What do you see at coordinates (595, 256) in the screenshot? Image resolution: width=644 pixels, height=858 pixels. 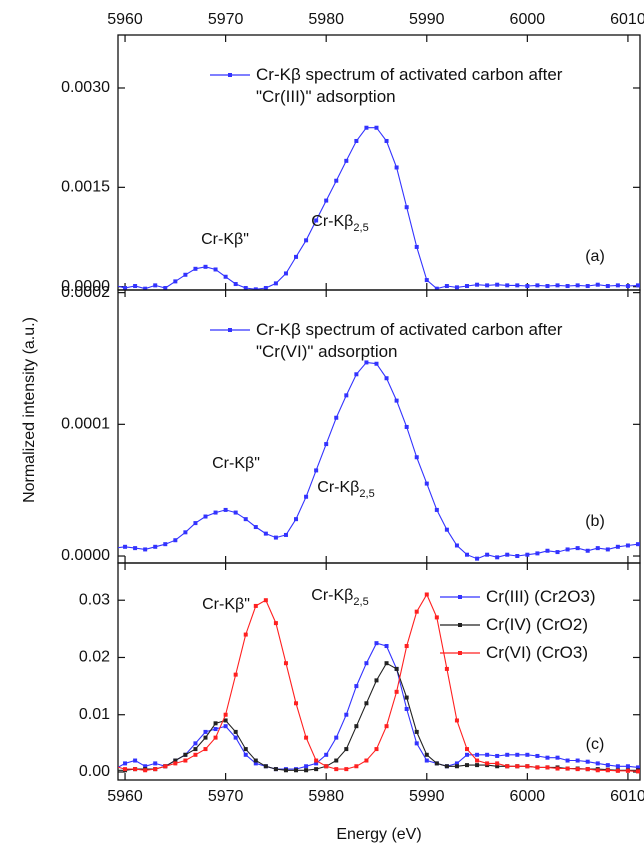 I see `annotation-text: (a)` at bounding box center [595, 256].